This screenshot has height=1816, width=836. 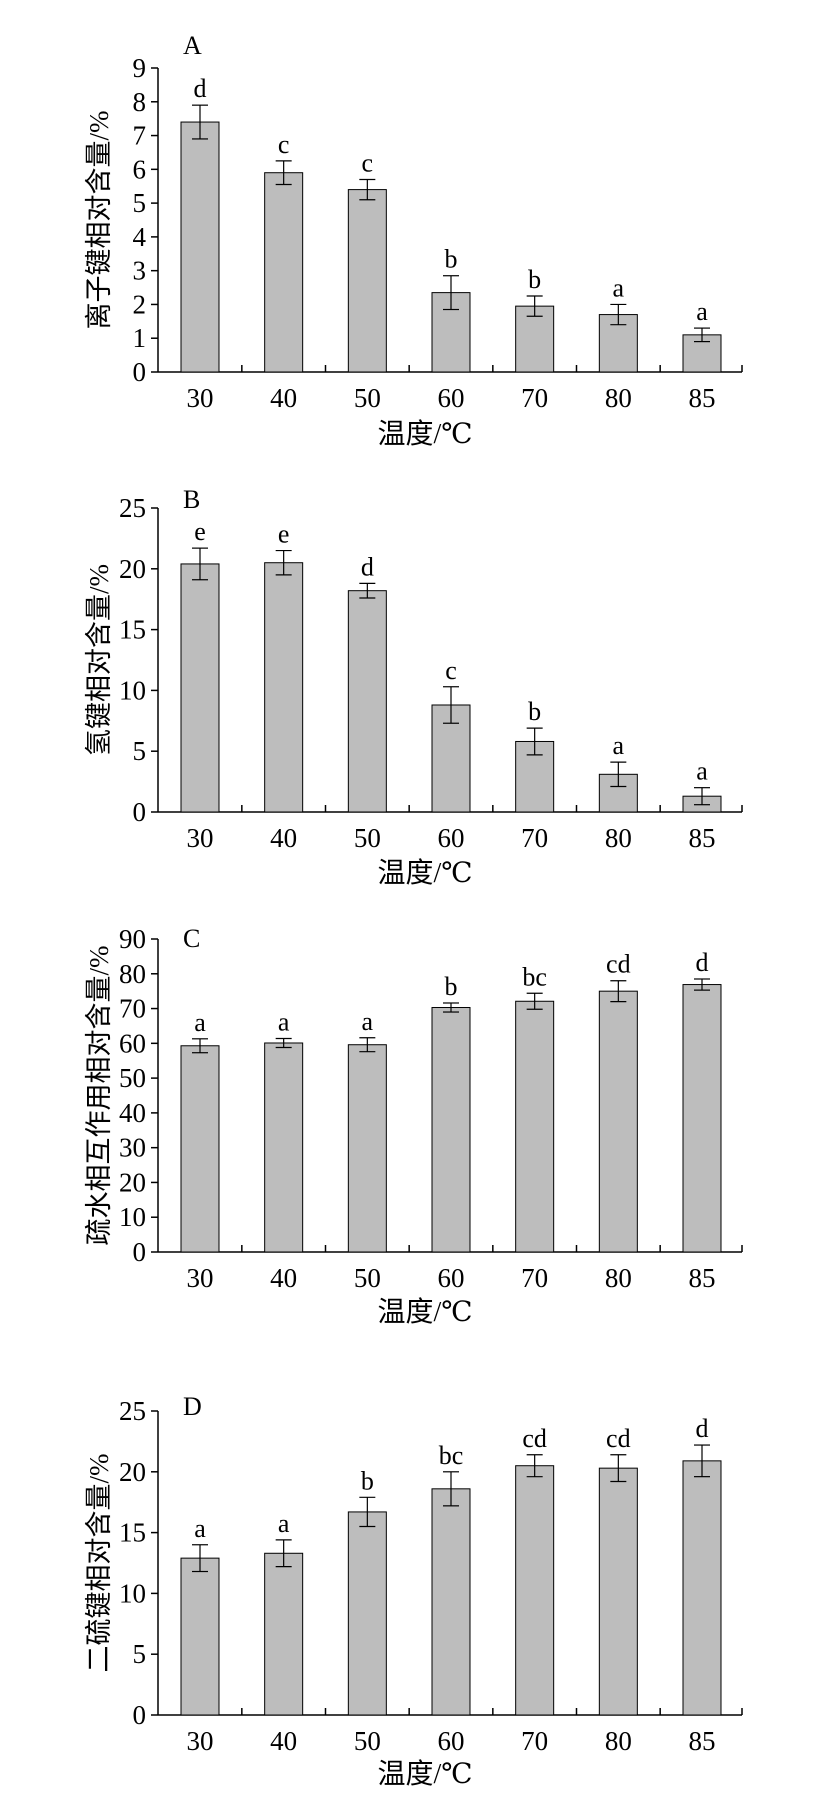 I want to click on y-tick-label: 7, so click(x=140, y=136).